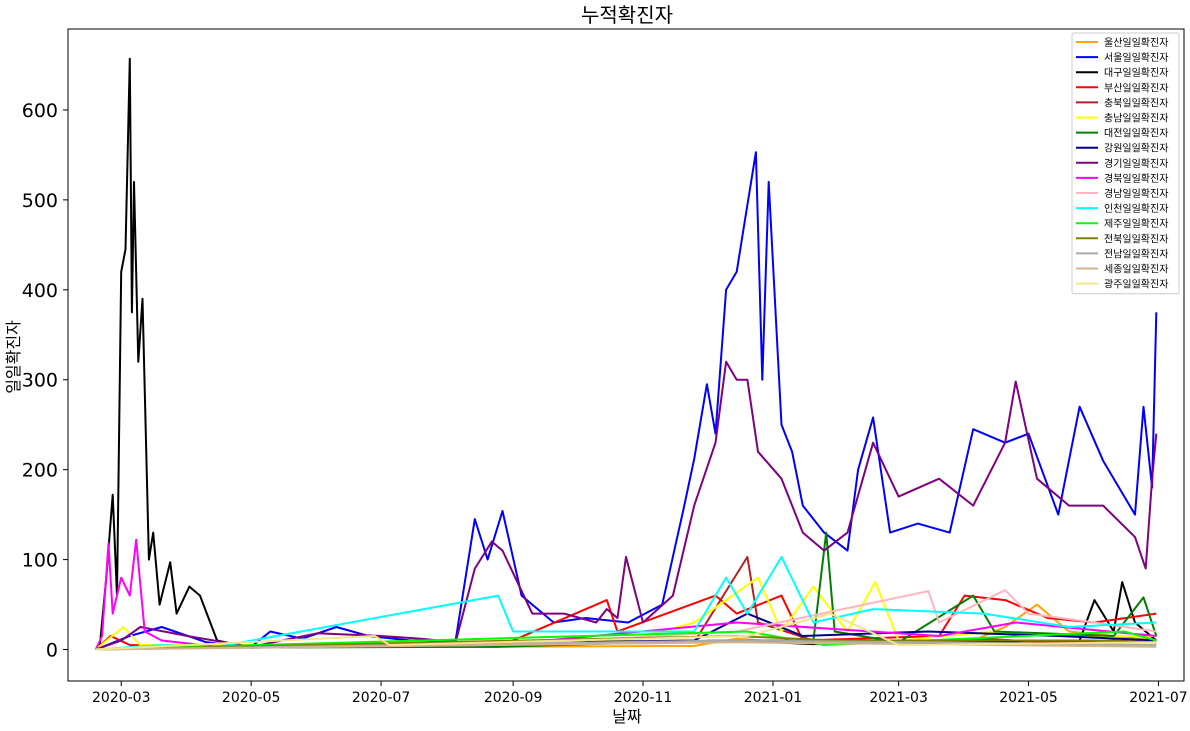 The height and width of the screenshot is (731, 1190). Describe the element at coordinates (643, 698) in the screenshot. I see `x-tick-label: 2020-11` at that location.